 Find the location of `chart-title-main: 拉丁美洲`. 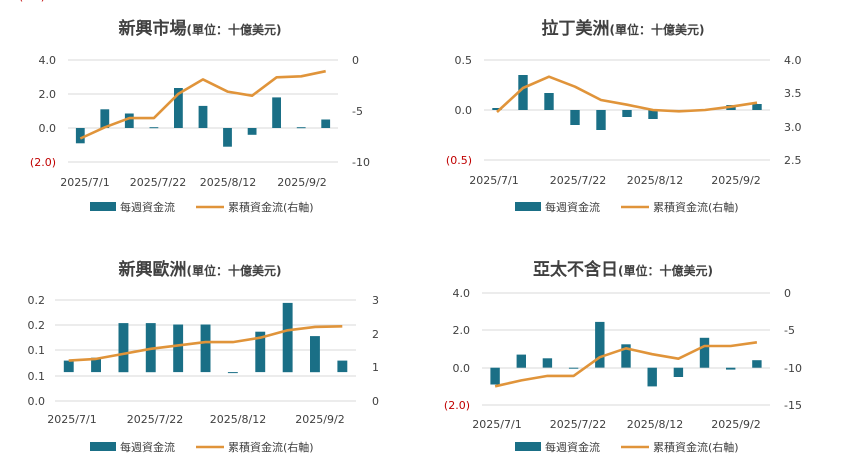

chart-title-main: 拉丁美洲 is located at coordinates (576, 28).